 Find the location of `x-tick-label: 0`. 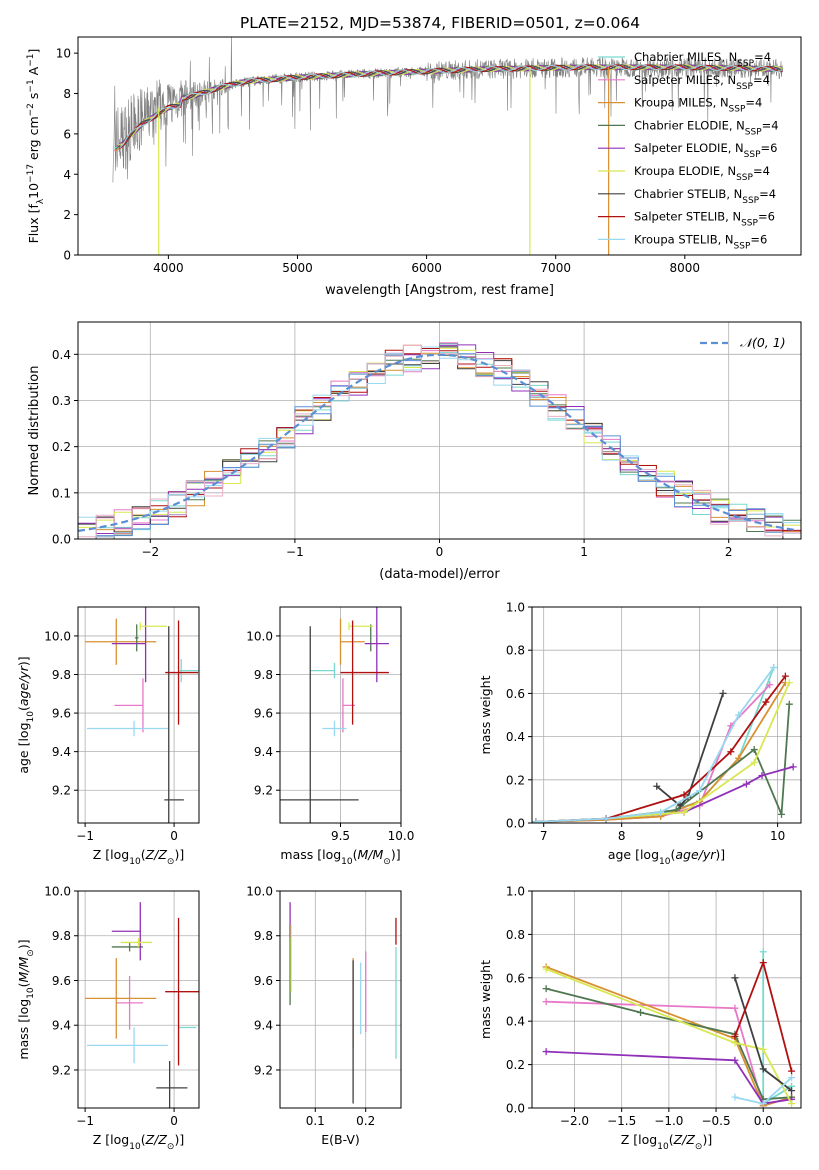

x-tick-label: 0 is located at coordinates (174, 1121).